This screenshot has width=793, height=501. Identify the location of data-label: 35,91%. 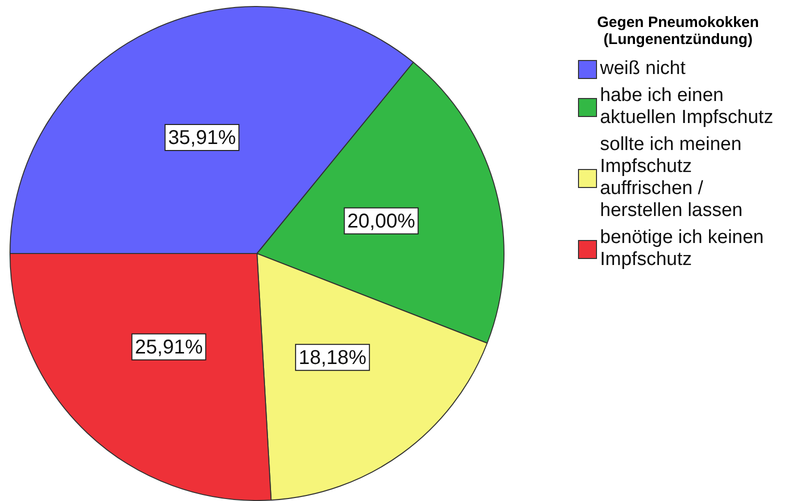
(202, 137).